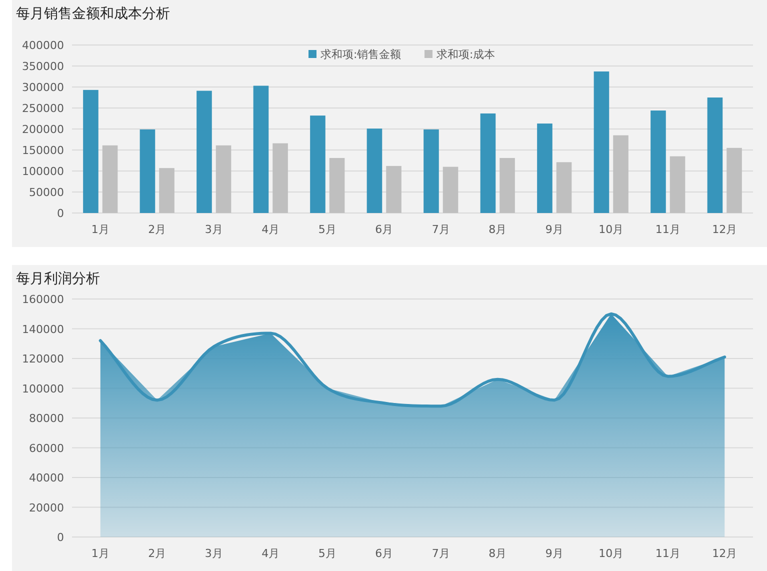  I want to click on y-tick-label: 400000, so click(43, 45).